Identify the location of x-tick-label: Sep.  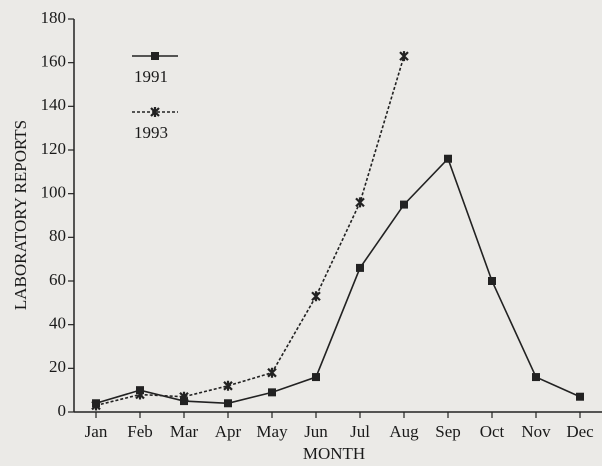
(448, 431).